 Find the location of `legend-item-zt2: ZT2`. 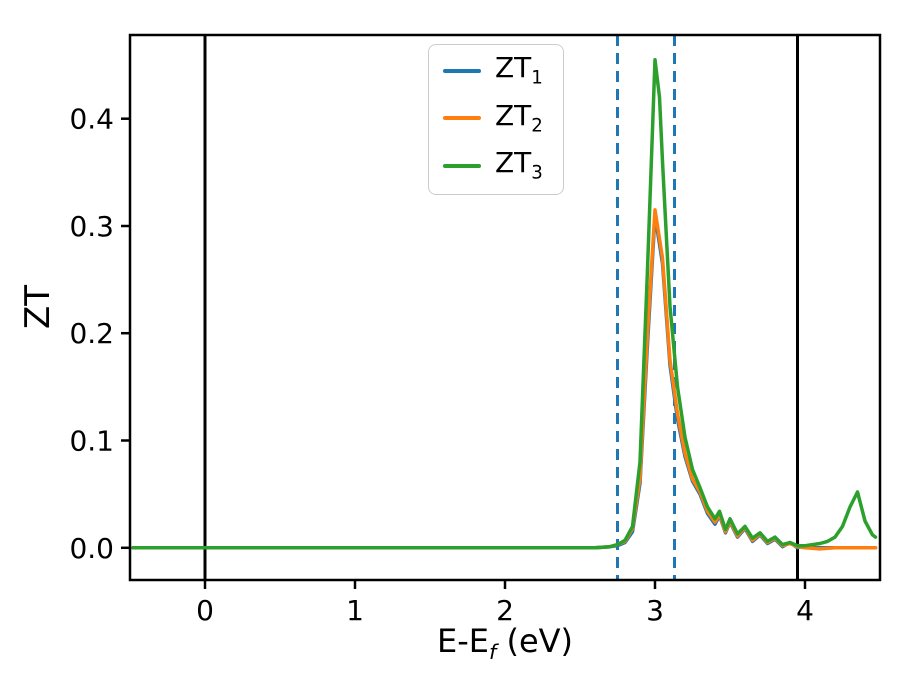

legend-item-zt2: ZT2 is located at coordinates (493, 117).